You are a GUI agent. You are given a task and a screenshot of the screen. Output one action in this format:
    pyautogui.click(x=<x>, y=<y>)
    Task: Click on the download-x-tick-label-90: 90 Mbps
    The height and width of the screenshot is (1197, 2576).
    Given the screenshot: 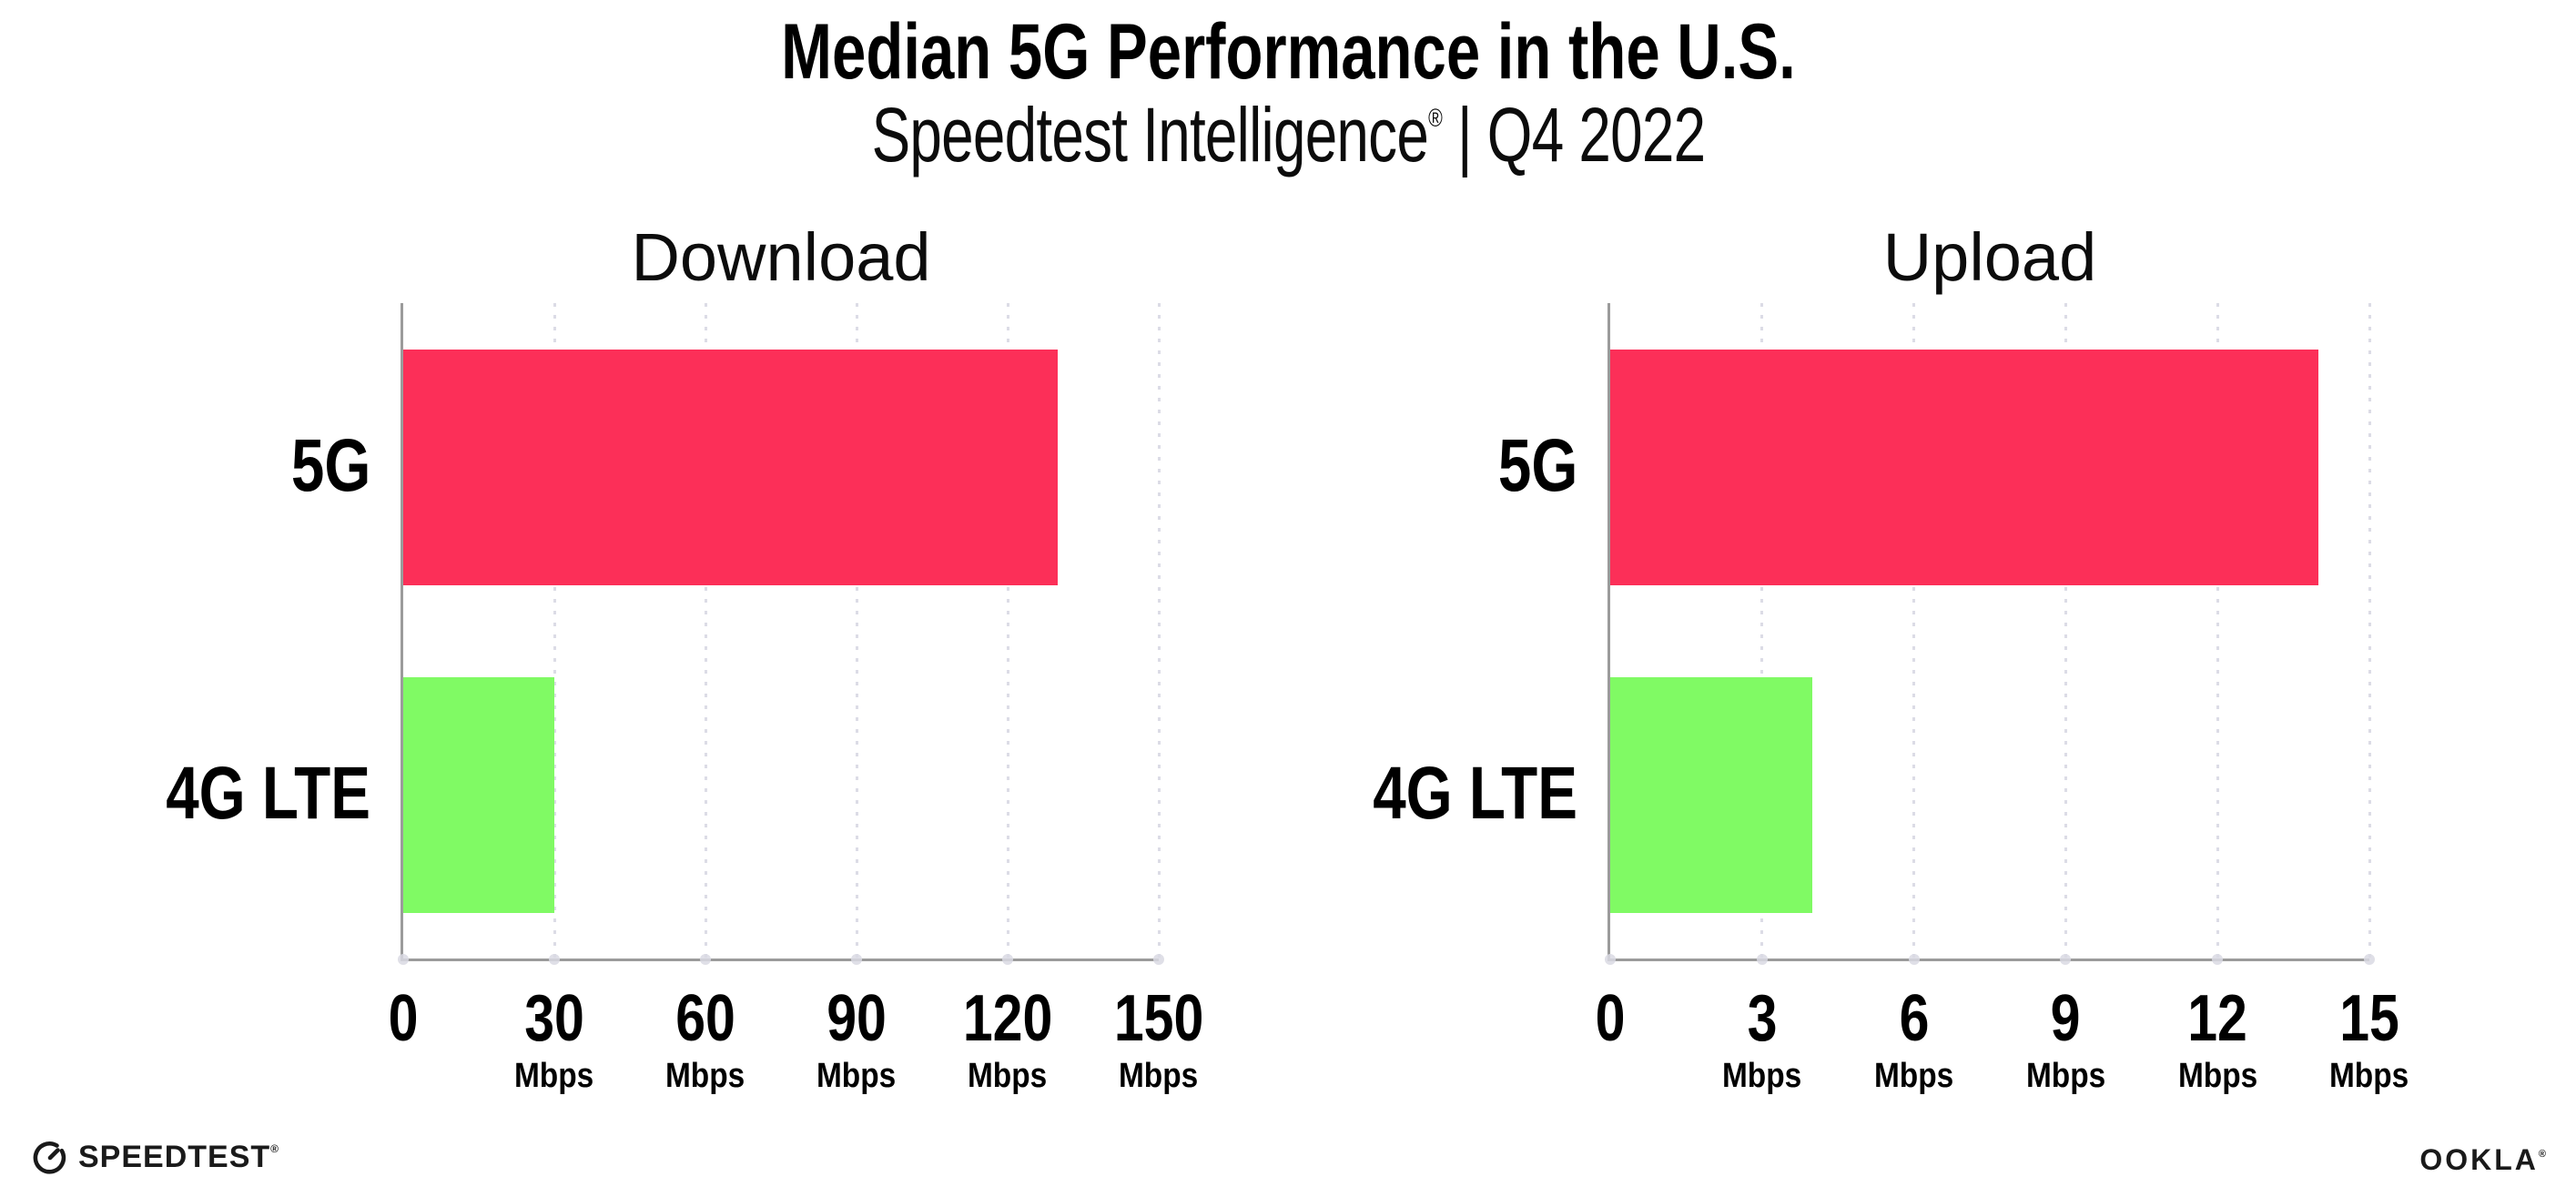 What is the action you would take?
    pyautogui.click(x=856, y=1040)
    